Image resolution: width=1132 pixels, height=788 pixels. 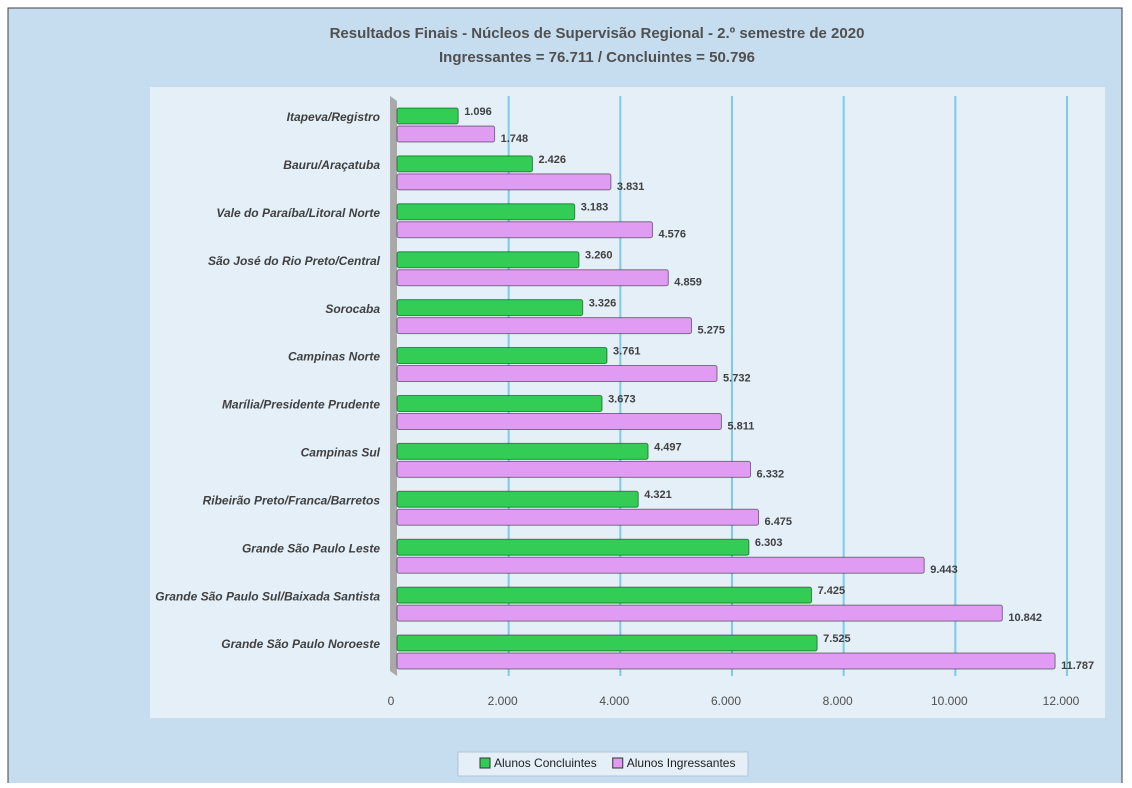 What do you see at coordinates (838, 701) in the screenshot?
I see `x-tick-label: 8.000` at bounding box center [838, 701].